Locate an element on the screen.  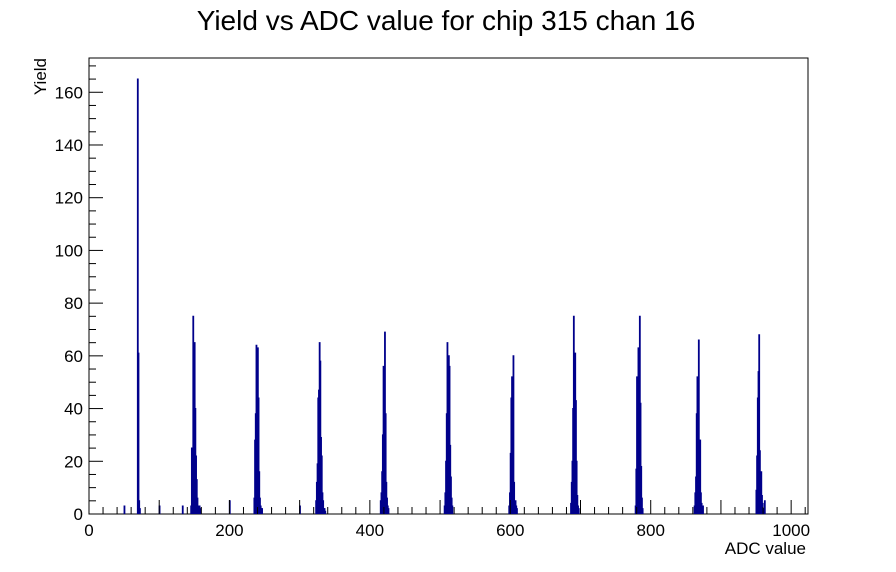
y-axis-label: Yield is located at coordinates (40, 76).